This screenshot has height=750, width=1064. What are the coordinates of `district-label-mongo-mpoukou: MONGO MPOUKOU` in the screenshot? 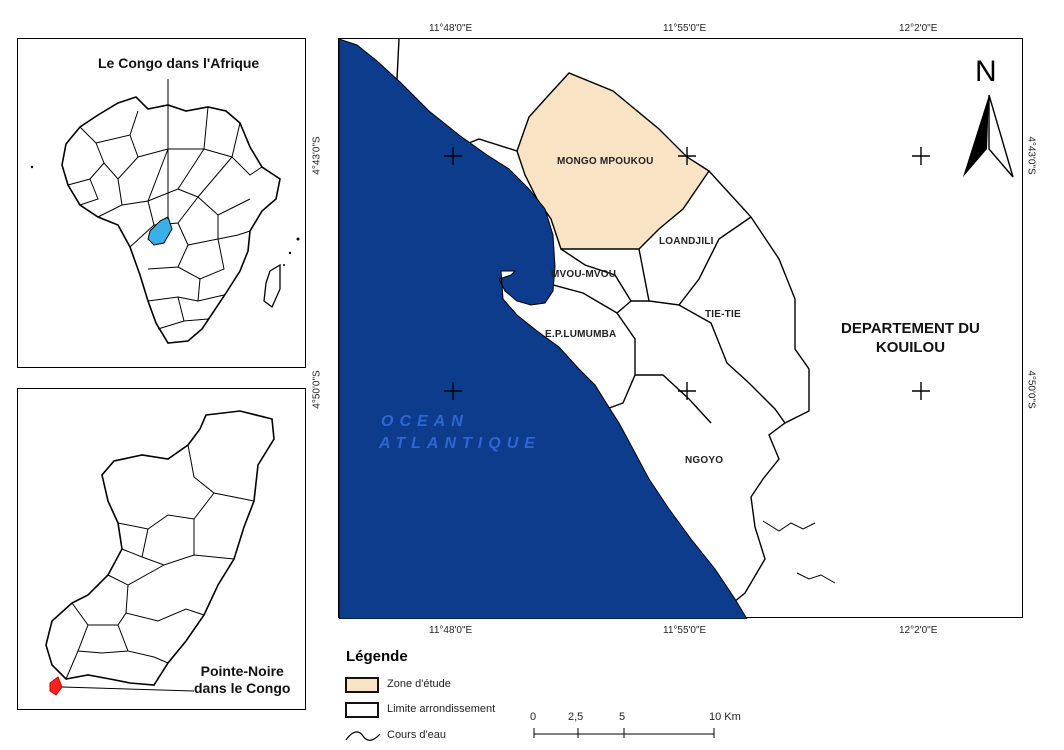 It's located at (605, 161).